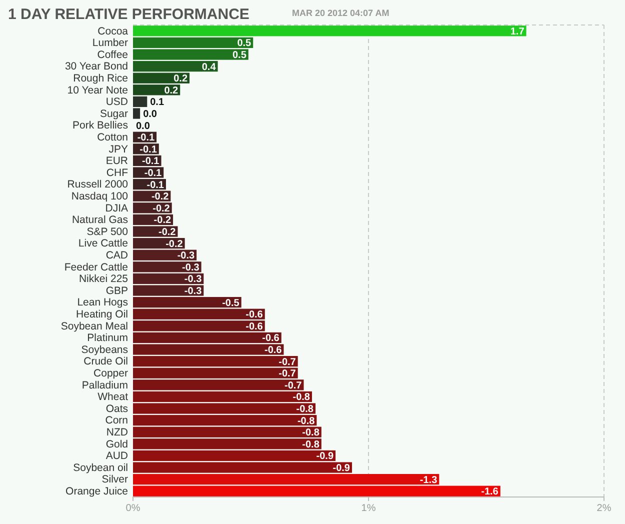 This screenshot has height=524, width=625. I want to click on y-tick-label: Cocoa, so click(113, 31).